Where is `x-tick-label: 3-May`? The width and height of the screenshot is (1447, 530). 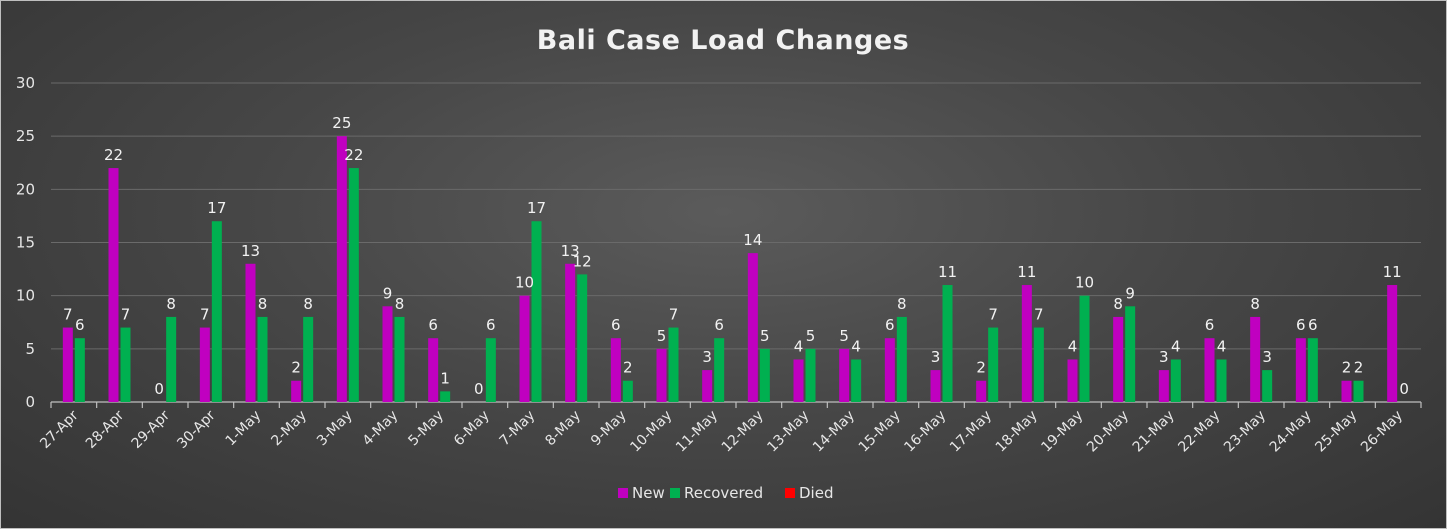
x-tick-label: 3-May is located at coordinates (335, 429).